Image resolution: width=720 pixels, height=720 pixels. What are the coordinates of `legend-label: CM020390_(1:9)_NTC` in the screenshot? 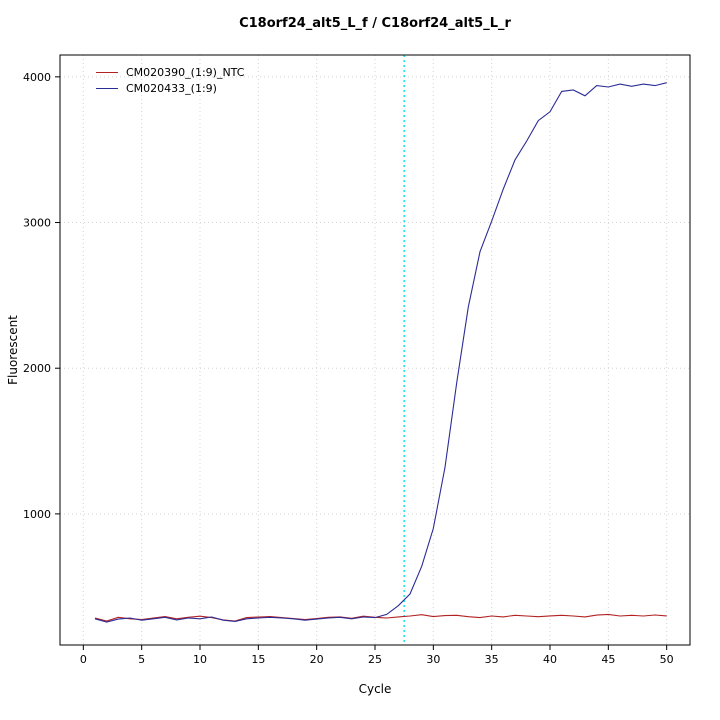 It's located at (185, 72).